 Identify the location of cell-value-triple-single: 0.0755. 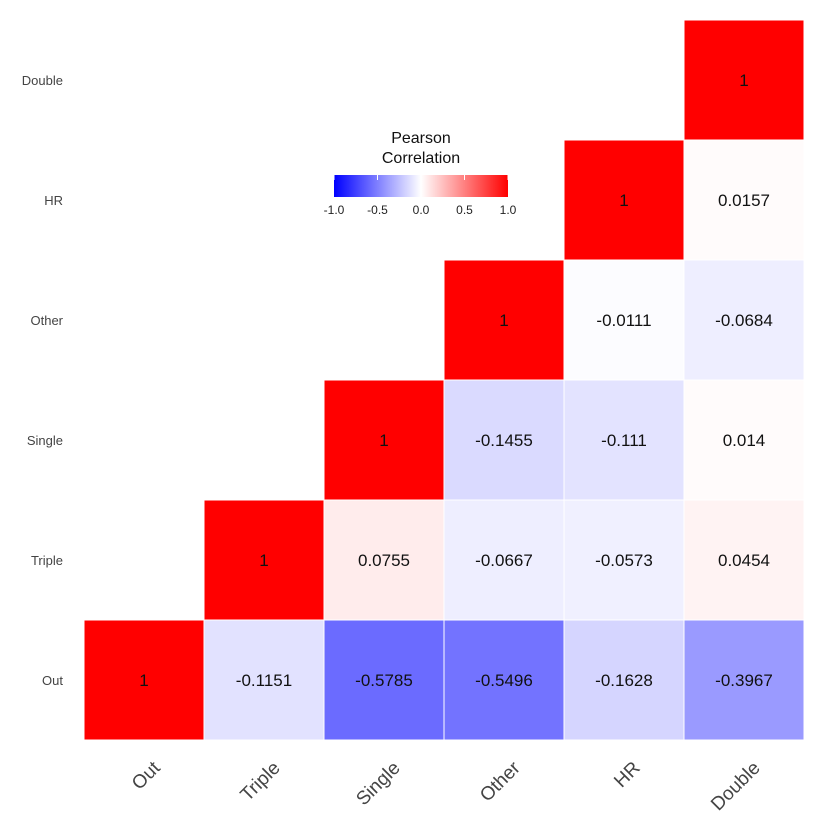
(384, 560).